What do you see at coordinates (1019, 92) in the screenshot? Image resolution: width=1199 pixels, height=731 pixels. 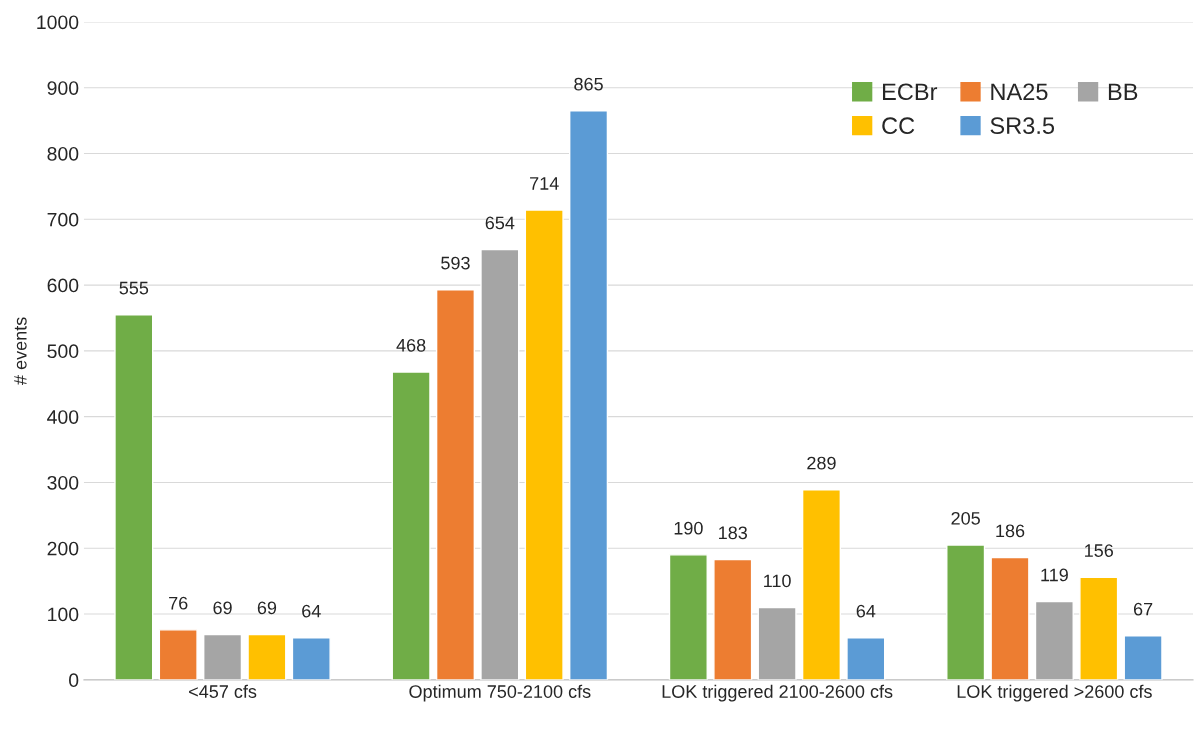 I see `legend-label: NA25` at bounding box center [1019, 92].